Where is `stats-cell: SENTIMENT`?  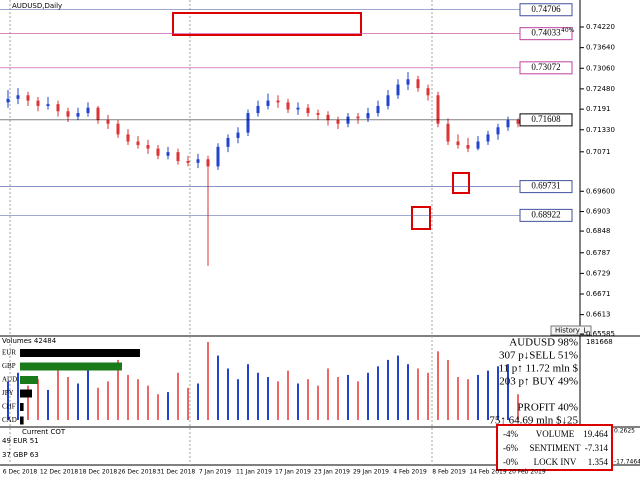 stats-cell: SENTIMENT is located at coordinates (555, 448).